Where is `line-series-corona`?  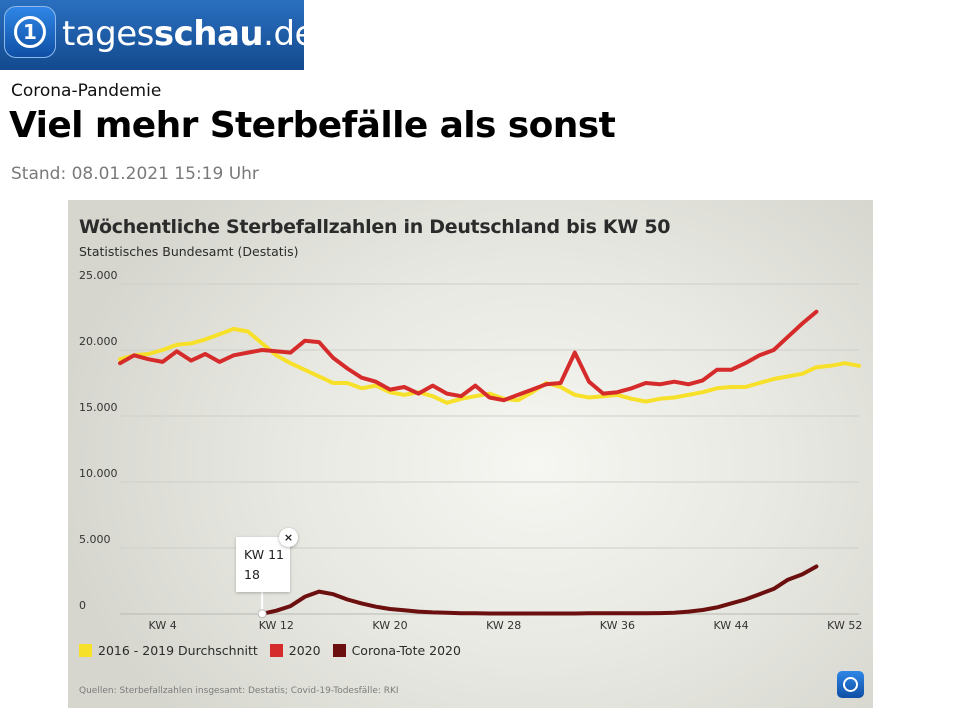
line-series-corona is located at coordinates (539, 590).